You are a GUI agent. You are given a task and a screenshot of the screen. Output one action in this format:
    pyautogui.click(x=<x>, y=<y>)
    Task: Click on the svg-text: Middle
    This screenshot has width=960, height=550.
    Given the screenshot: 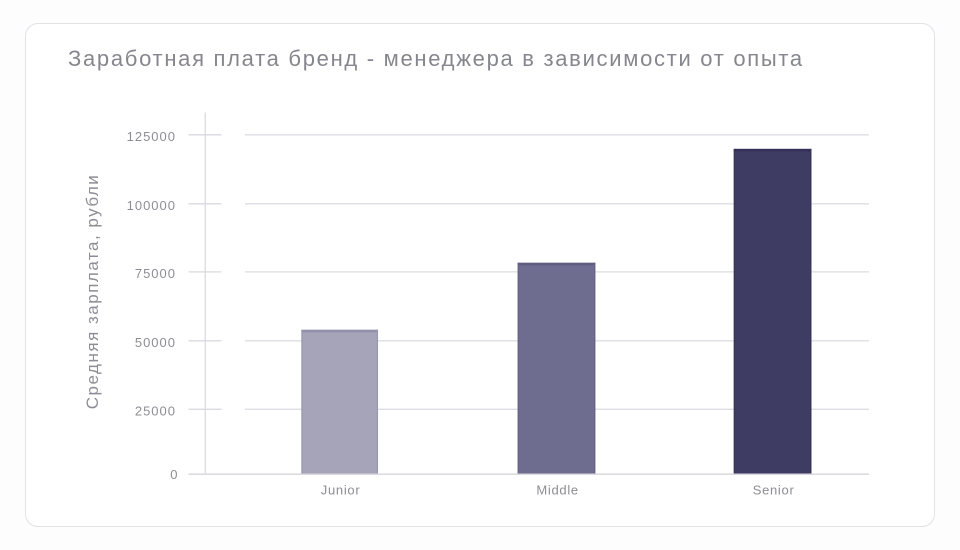 What is the action you would take?
    pyautogui.click(x=557, y=490)
    